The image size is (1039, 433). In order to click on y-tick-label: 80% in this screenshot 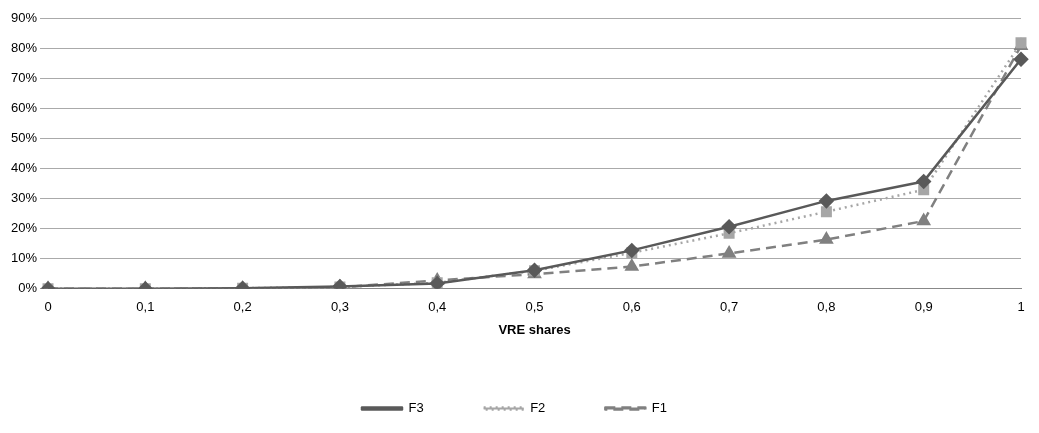, I will do `click(24, 48)`.